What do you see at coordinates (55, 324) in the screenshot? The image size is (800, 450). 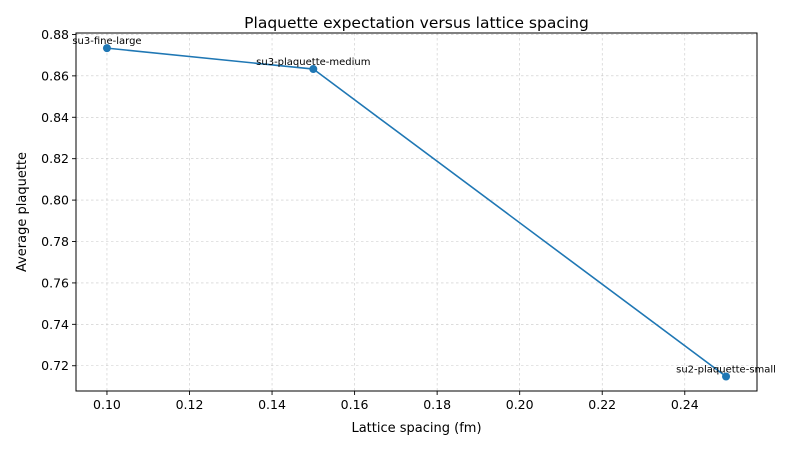 I see `y-tick-label: 0.74` at bounding box center [55, 324].